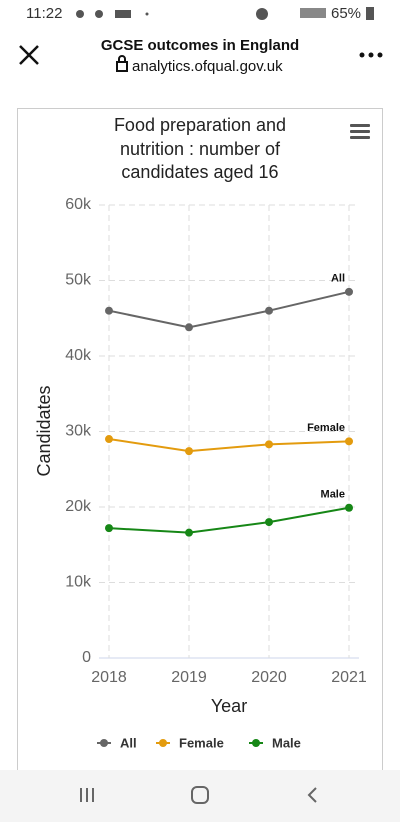 The height and width of the screenshot is (822, 400). Describe the element at coordinates (229, 706) in the screenshot. I see `x-axis-label: Year` at that location.